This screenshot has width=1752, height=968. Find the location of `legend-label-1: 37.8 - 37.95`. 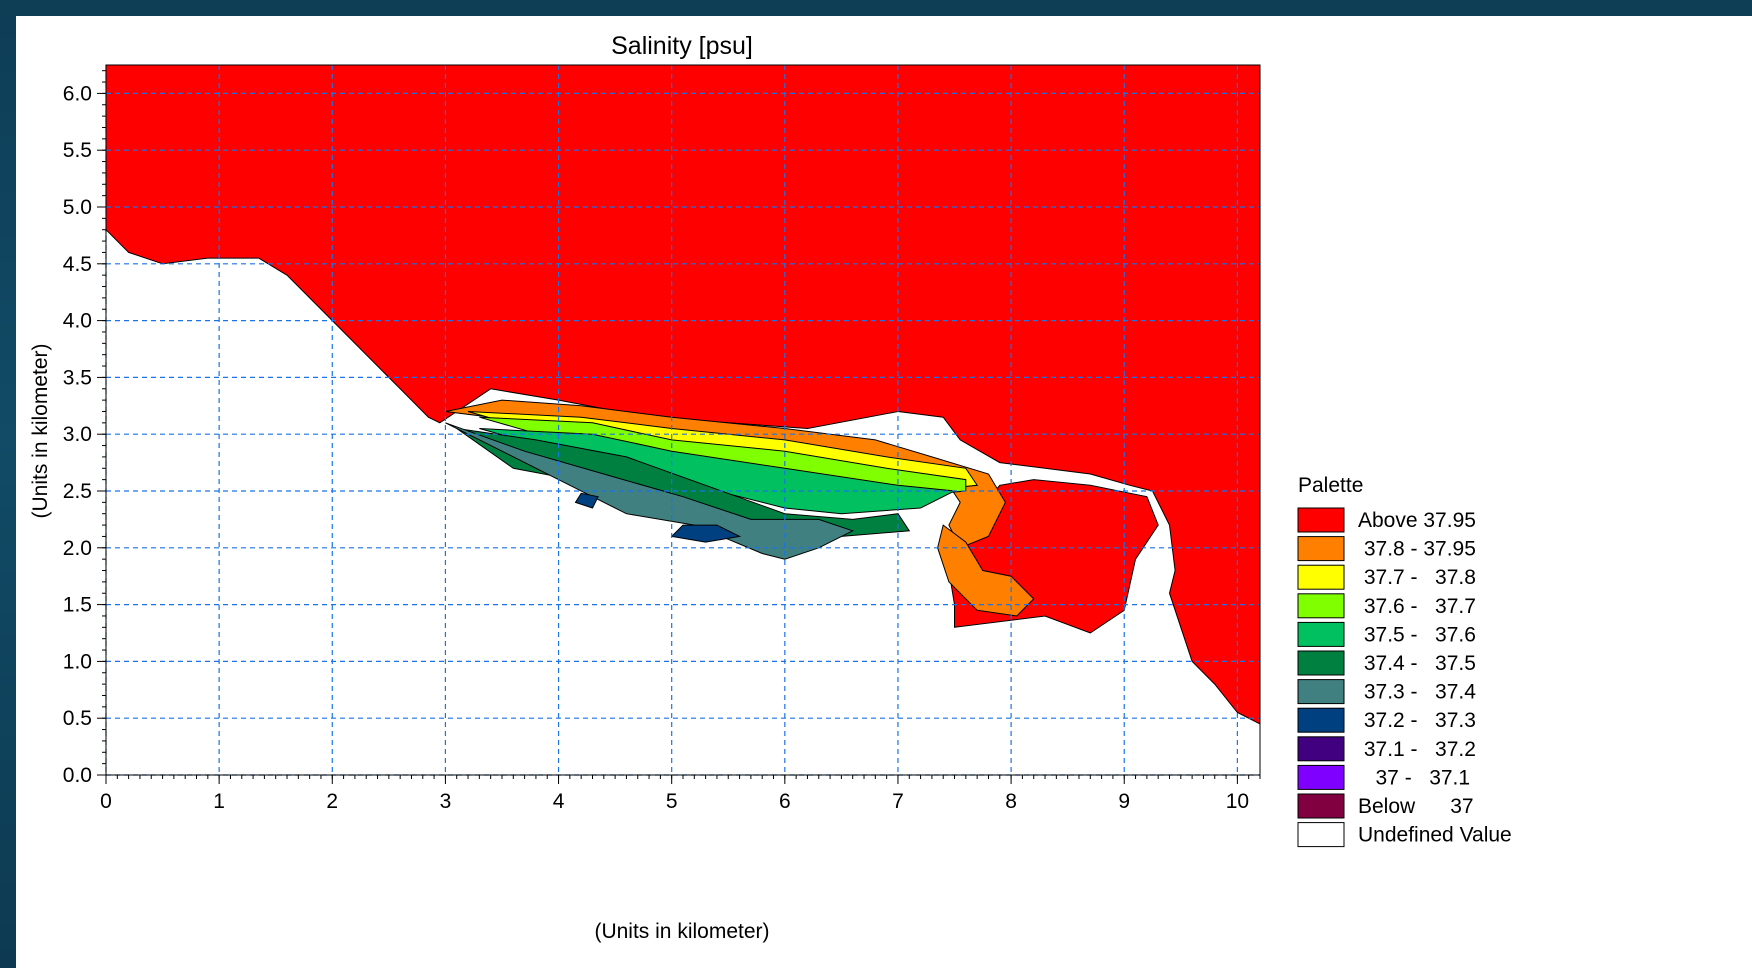

legend-label-1: 37.8 - 37.95 is located at coordinates (1417, 549).